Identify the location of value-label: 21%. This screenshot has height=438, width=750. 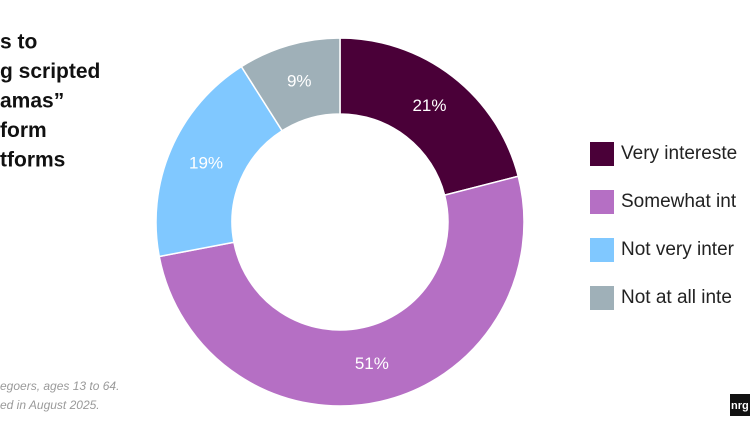
(429, 105).